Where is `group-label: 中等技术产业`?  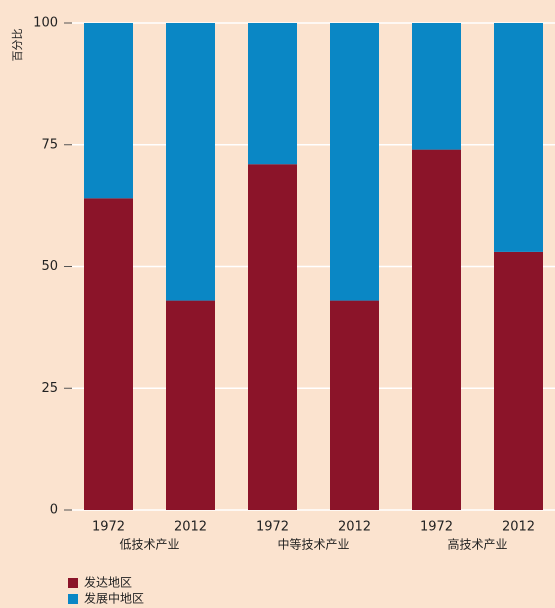
group-label: 中等技术产业 is located at coordinates (313, 544).